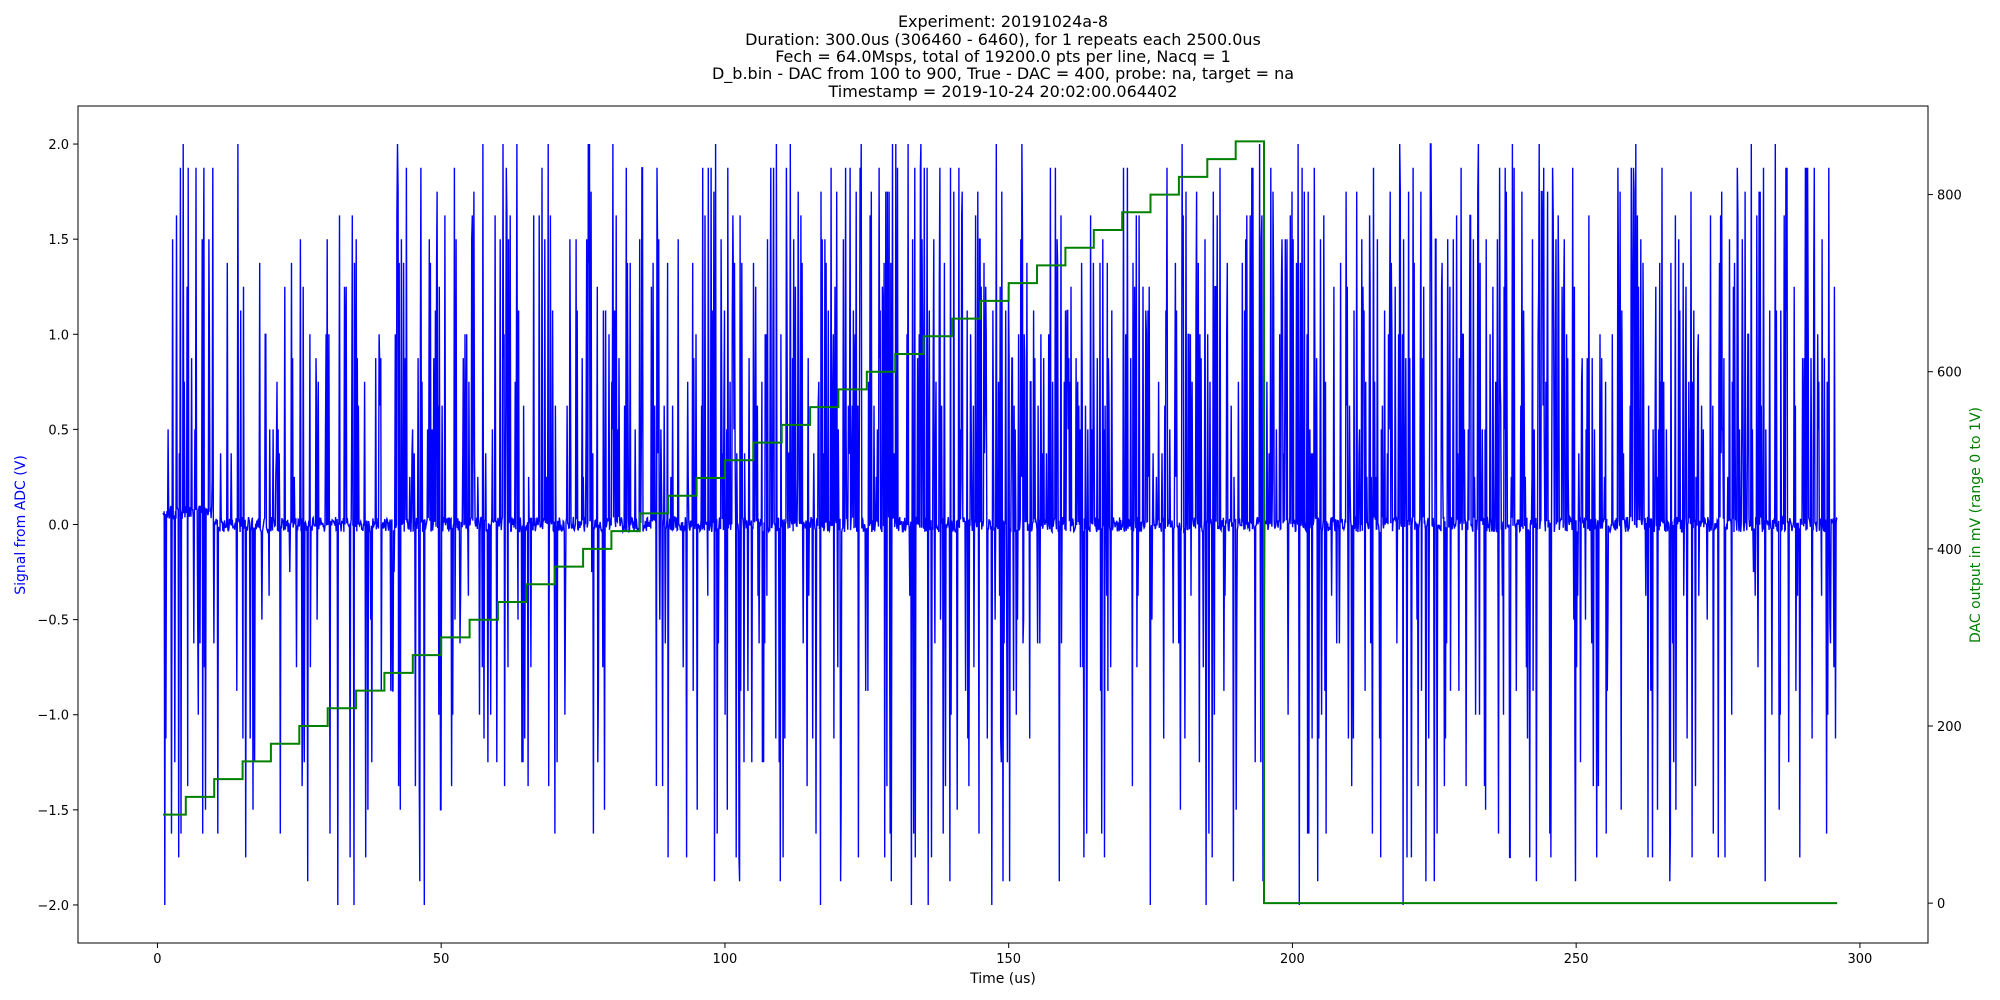 The width and height of the screenshot is (2000, 1000). I want to click on title-line-5: Timestamp = 2019-10-24 20:02:00.064402, so click(1003, 91).